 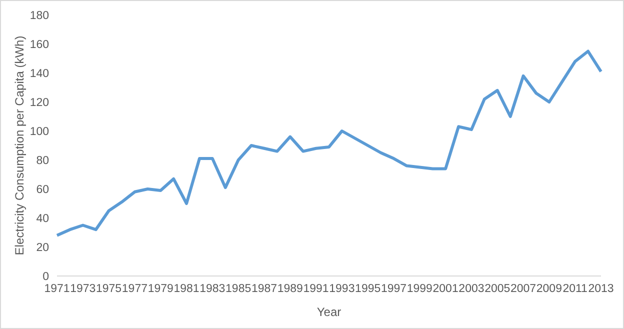 I want to click on x-tick-label: 2013, so click(x=601, y=289).